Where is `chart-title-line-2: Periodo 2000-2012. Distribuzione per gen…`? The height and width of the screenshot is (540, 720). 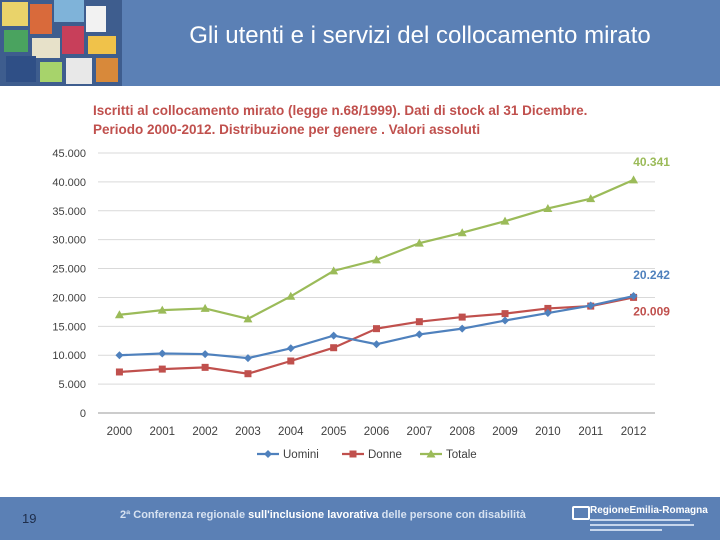 chart-title-line-2: Periodo 2000-2012. Distribuzione per gen… is located at coordinates (287, 129).